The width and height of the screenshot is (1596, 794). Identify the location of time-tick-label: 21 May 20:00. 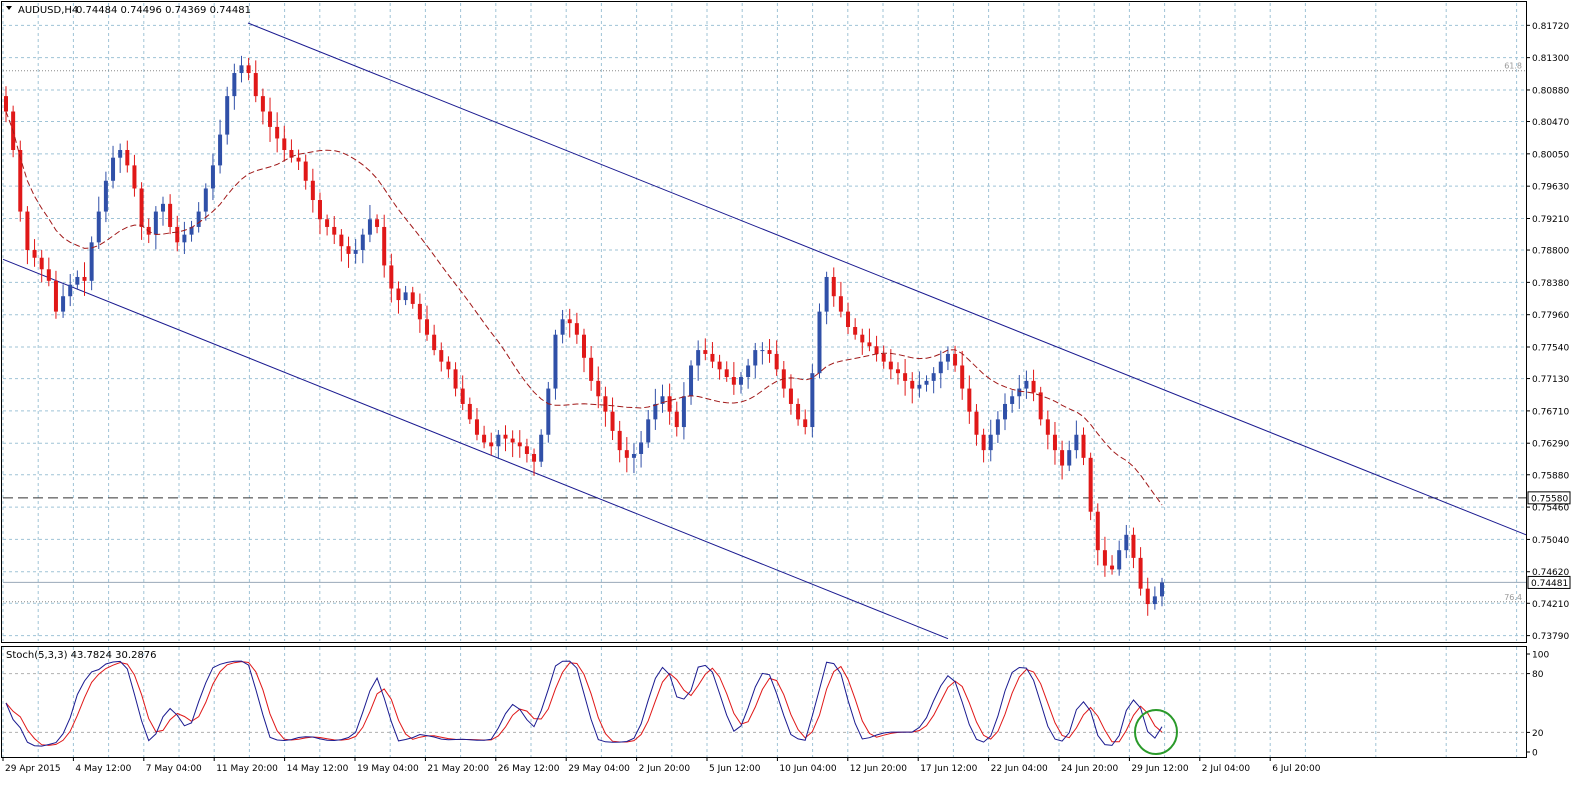
(458, 769).